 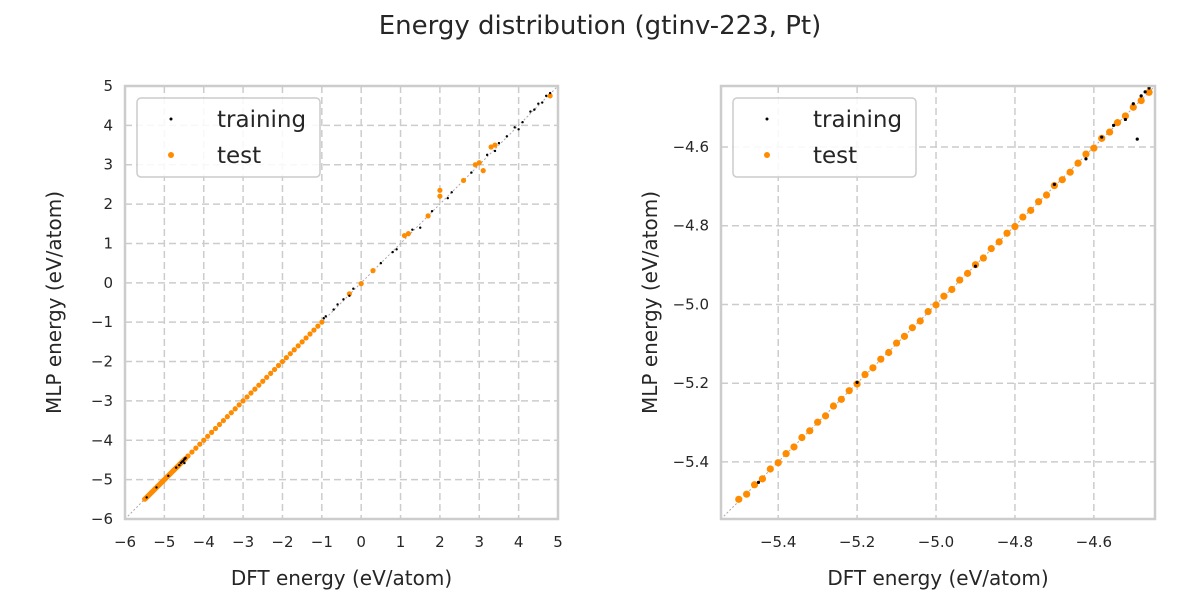 What do you see at coordinates (479, 542) in the screenshot?
I see `x-tick-label: 3` at bounding box center [479, 542].